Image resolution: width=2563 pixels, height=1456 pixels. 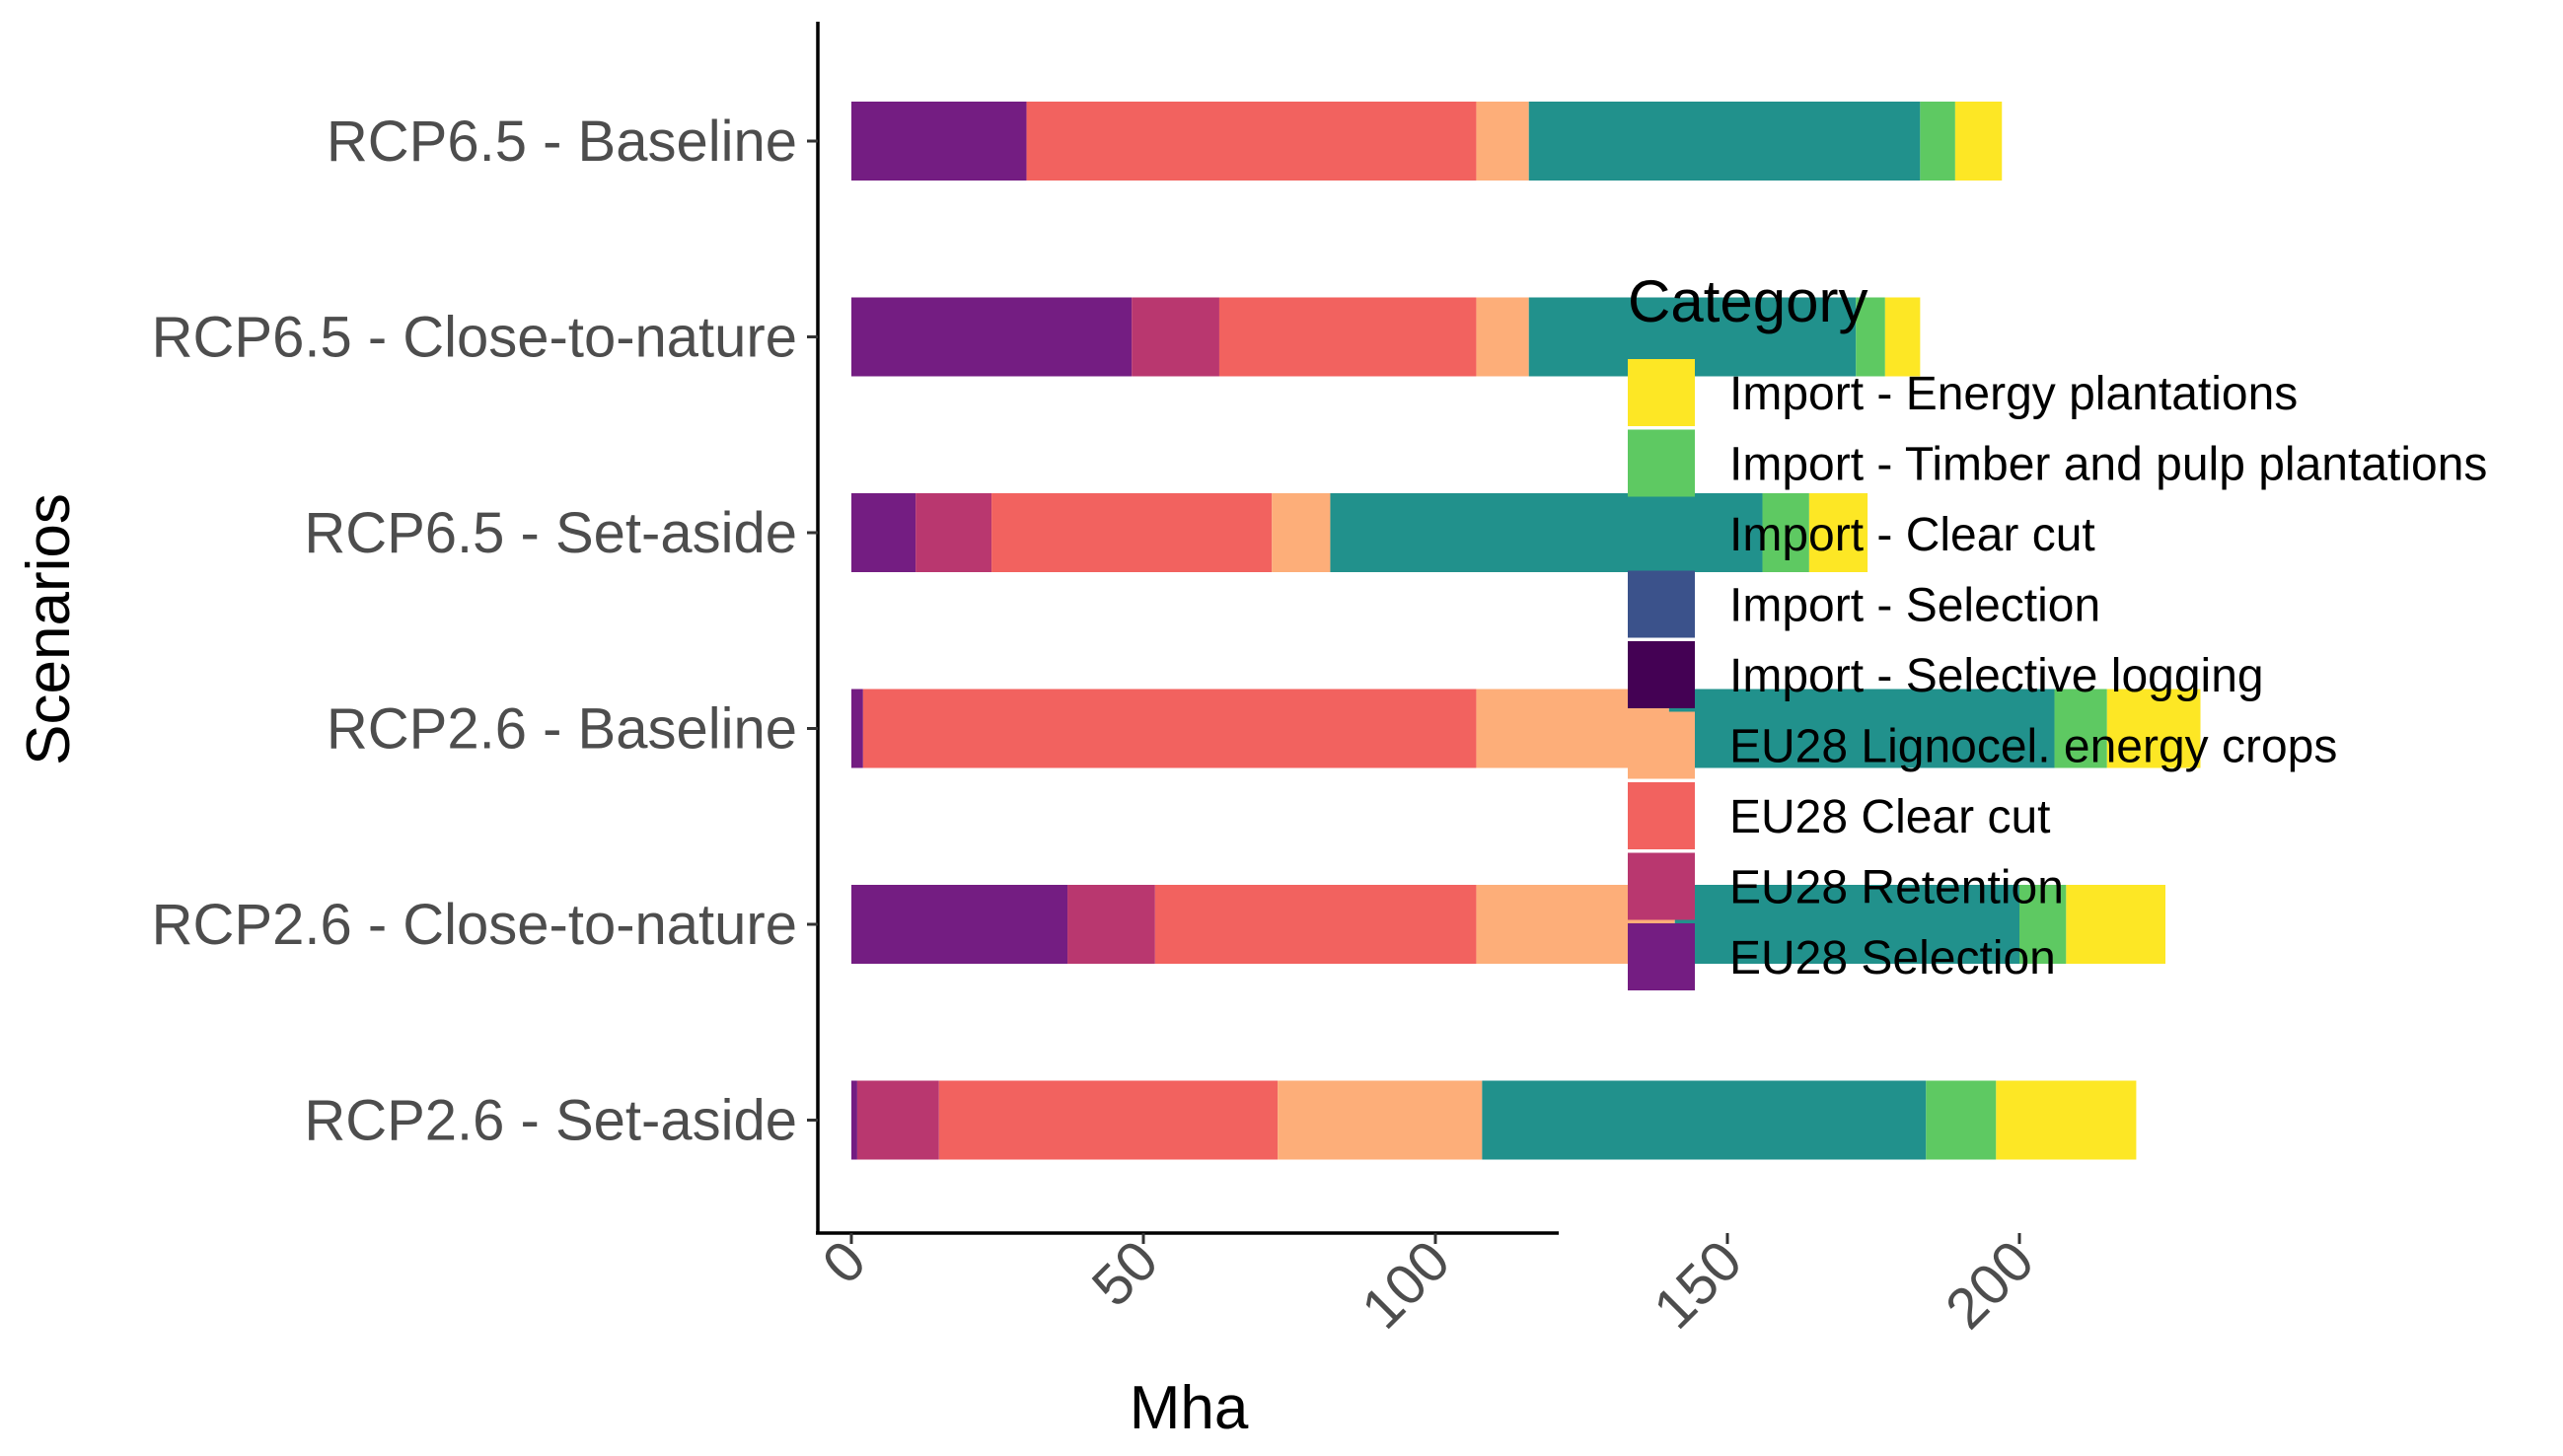 What do you see at coordinates (2066, 1120) in the screenshot?
I see `bar-rcp2-6-set-aside-import-energy-plantations` at bounding box center [2066, 1120].